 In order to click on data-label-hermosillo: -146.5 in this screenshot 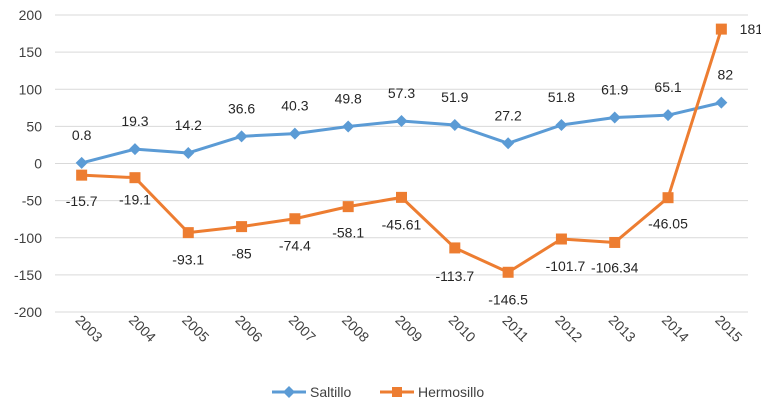, I will do `click(508, 299)`.